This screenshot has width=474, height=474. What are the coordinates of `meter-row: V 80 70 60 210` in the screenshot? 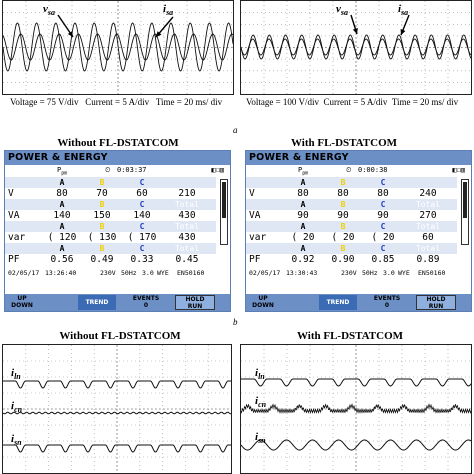 It's located at (110, 193).